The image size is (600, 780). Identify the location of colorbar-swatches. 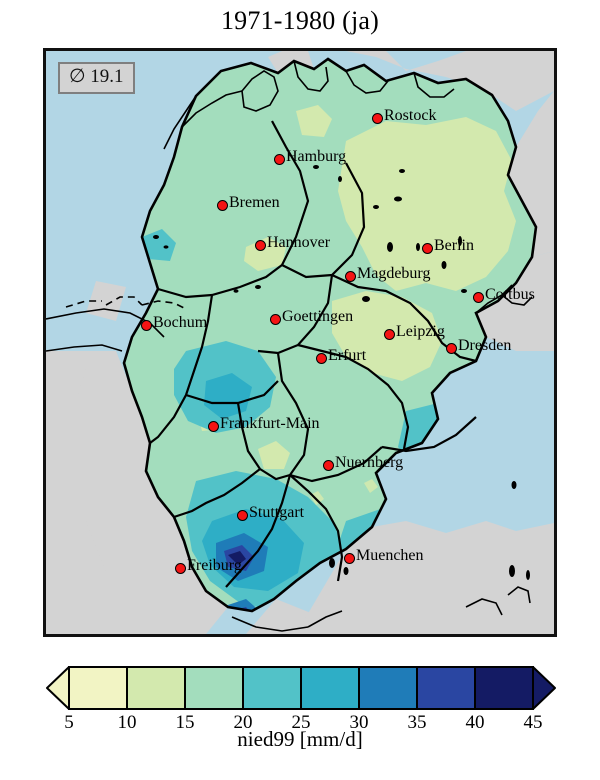
(301, 688).